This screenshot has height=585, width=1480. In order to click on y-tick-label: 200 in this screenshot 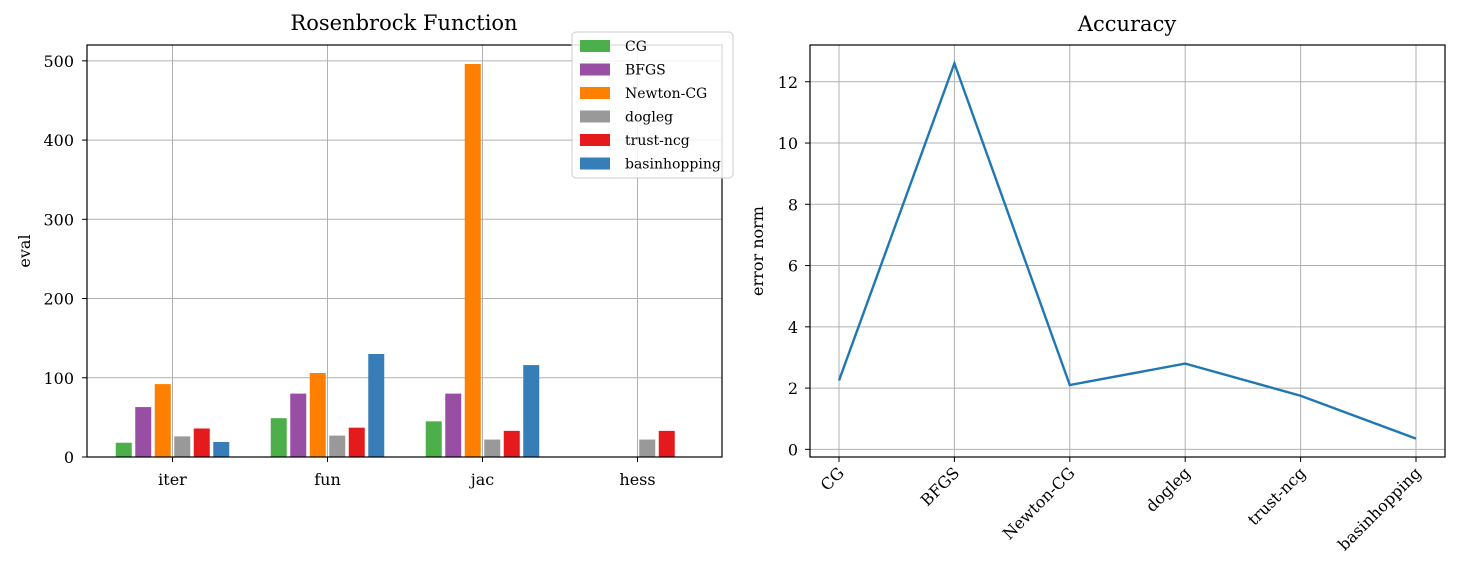, I will do `click(58, 299)`.